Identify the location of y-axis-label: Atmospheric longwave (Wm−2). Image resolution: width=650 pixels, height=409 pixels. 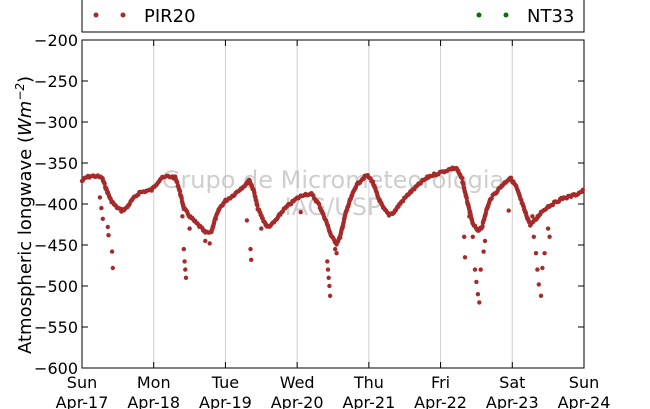
(24, 215).